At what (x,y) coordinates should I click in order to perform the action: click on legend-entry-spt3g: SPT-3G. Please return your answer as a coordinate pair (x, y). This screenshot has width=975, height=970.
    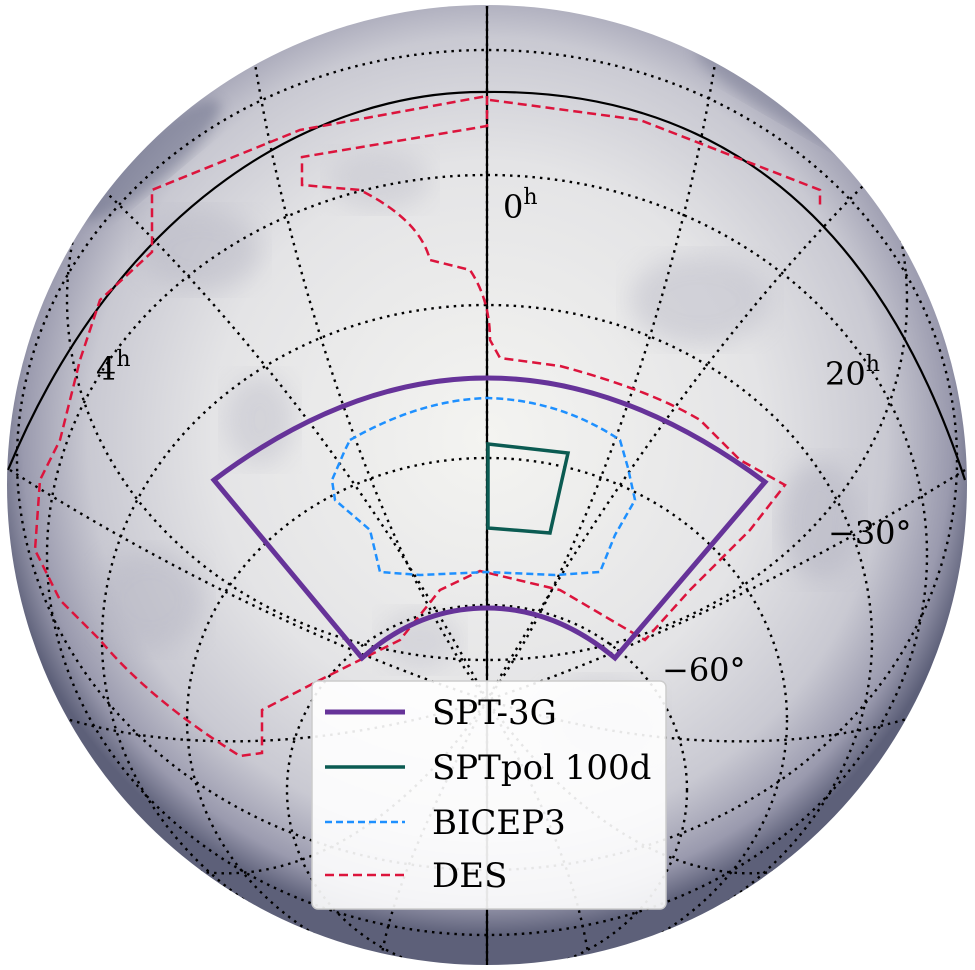
    Looking at the image, I should click on (441, 713).